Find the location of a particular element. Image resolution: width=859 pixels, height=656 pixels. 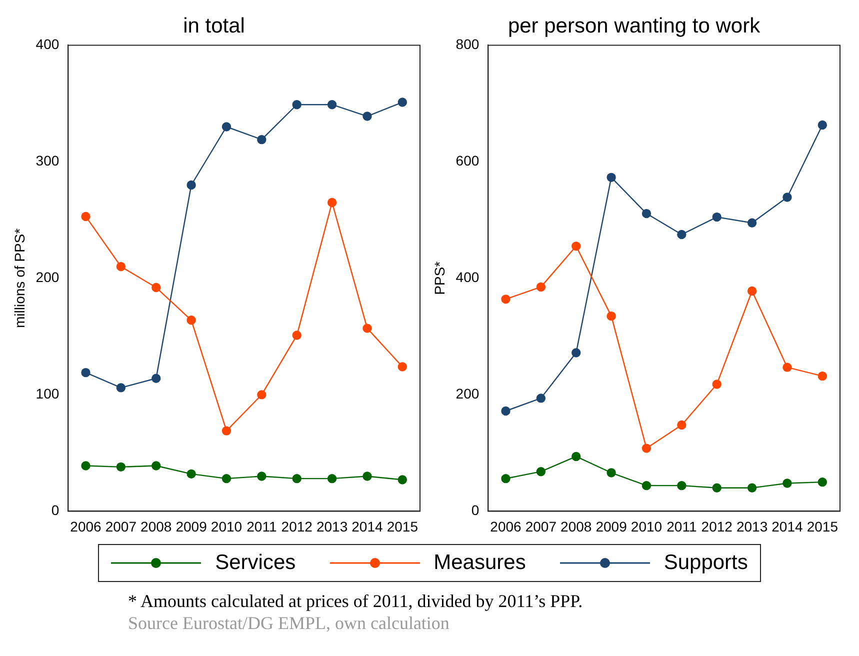

text: * Amounts calculated at prices of 2011, divided by 2011’s PPP. is located at coordinates (356, 601).